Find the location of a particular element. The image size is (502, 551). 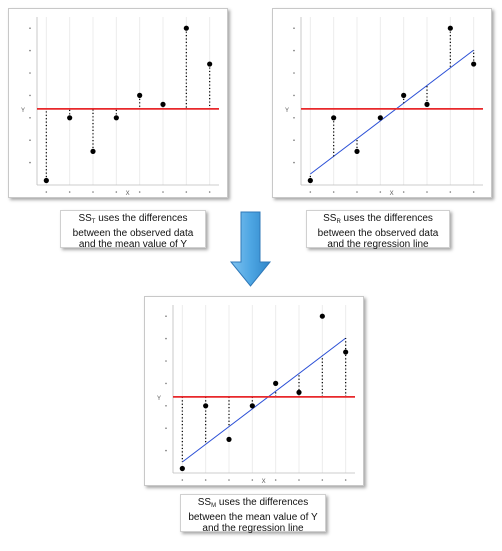

ssr-caption-abbrev: SS is located at coordinates (330, 218).